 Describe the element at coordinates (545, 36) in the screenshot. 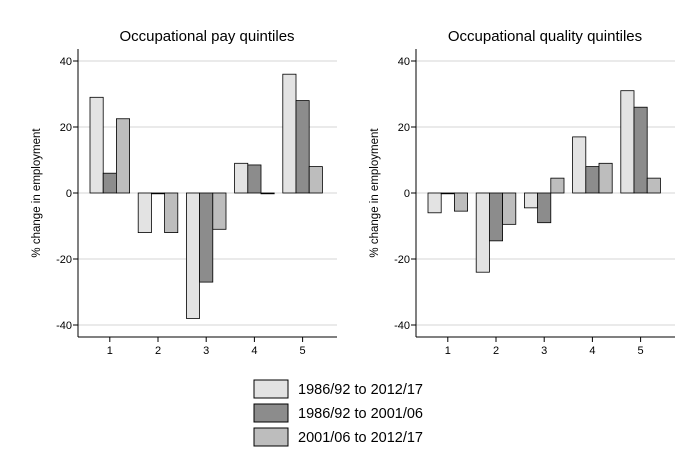

I see `chart-title: Occupational quality quintiles` at that location.